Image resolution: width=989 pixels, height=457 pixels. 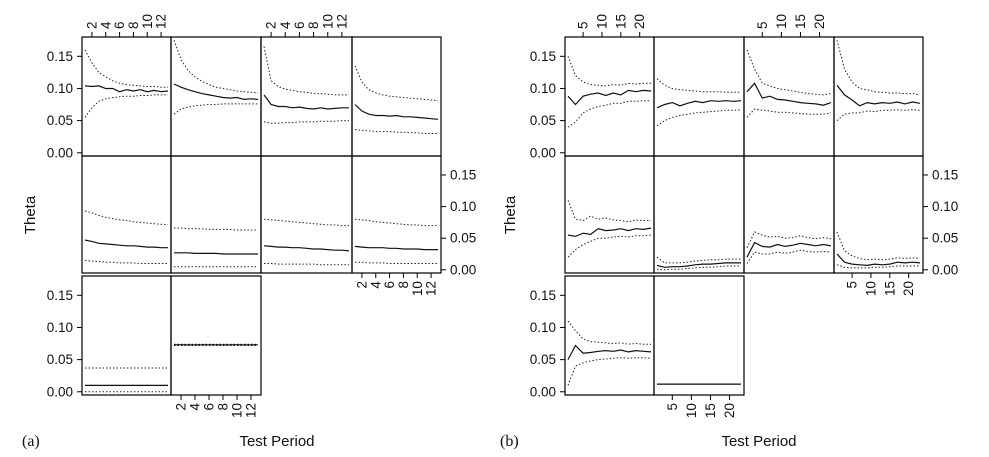 What do you see at coordinates (698, 260) in the screenshot?
I see `panel-b-r1c1-upper-bound-line` at bounding box center [698, 260].